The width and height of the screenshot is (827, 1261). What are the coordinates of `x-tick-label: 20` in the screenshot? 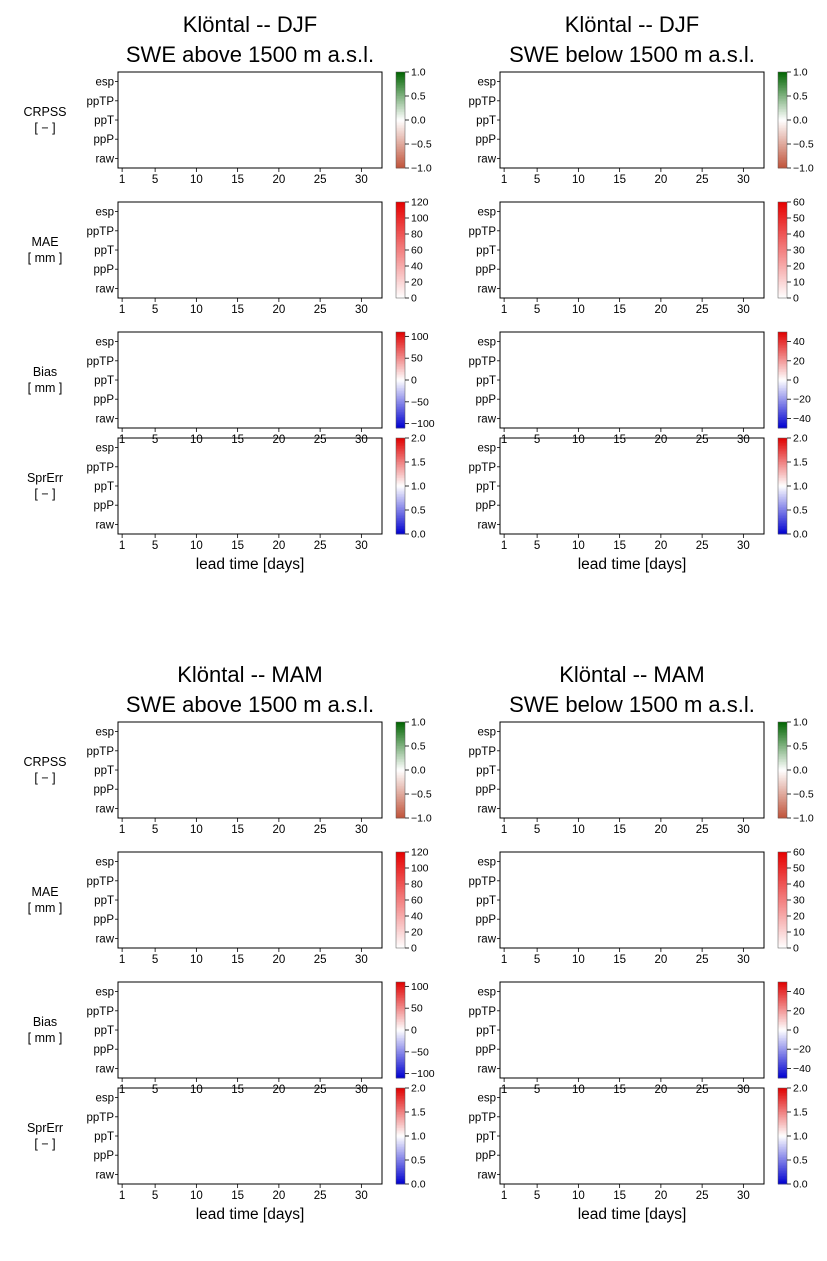 It's located at (278, 180).